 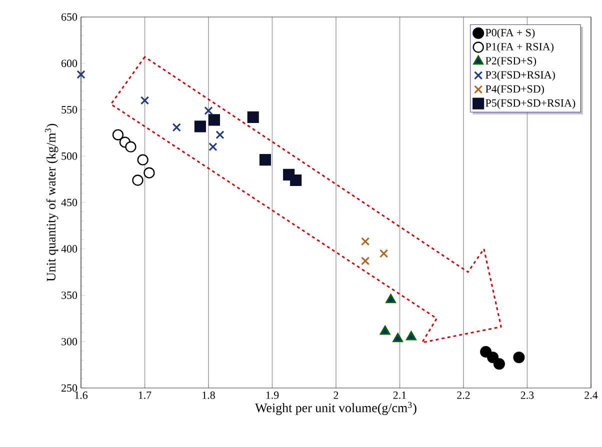 I want to click on y-tick-label: 500, so click(x=70, y=156).